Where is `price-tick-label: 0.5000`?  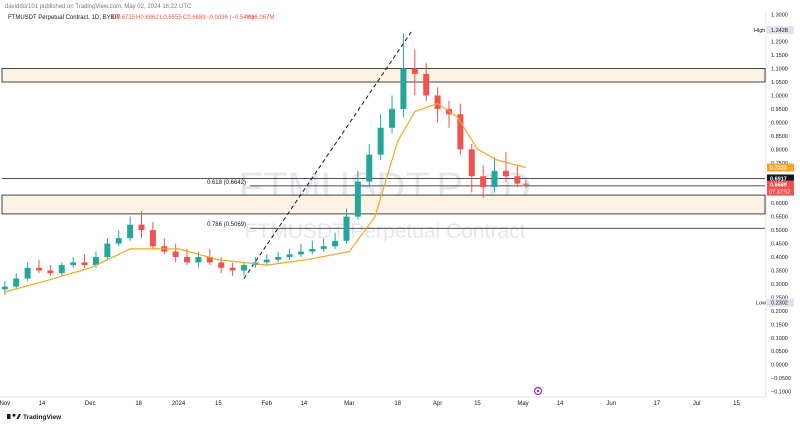 price-tick-label: 0.5000 is located at coordinates (779, 231).